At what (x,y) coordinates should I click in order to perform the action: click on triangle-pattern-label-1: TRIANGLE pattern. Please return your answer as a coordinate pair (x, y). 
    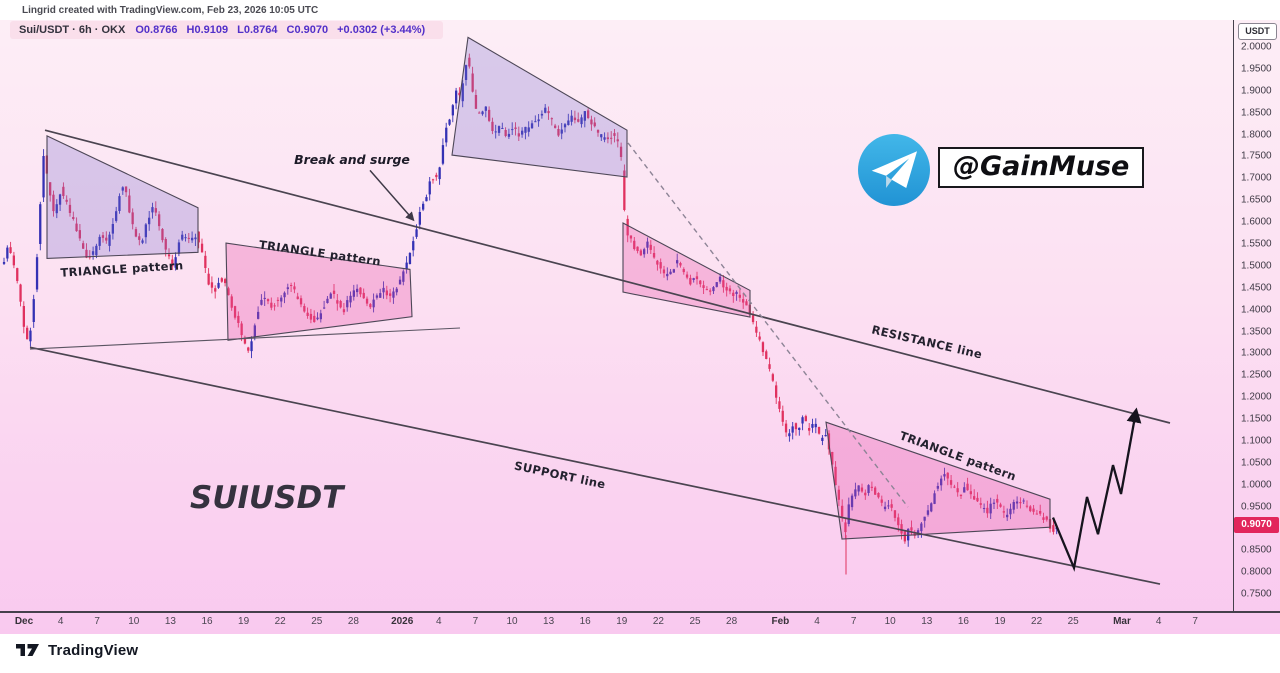
    Looking at the image, I should click on (122, 268).